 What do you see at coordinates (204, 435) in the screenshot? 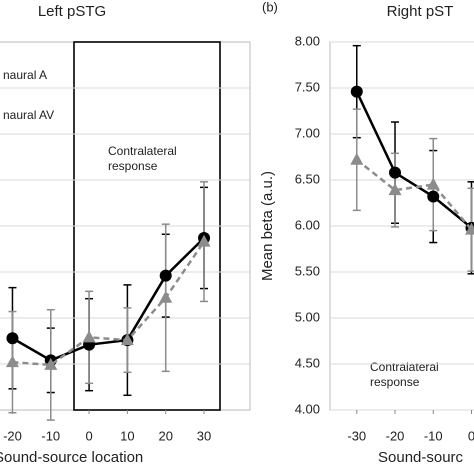
I see `x-tick-label: 30` at bounding box center [204, 435].